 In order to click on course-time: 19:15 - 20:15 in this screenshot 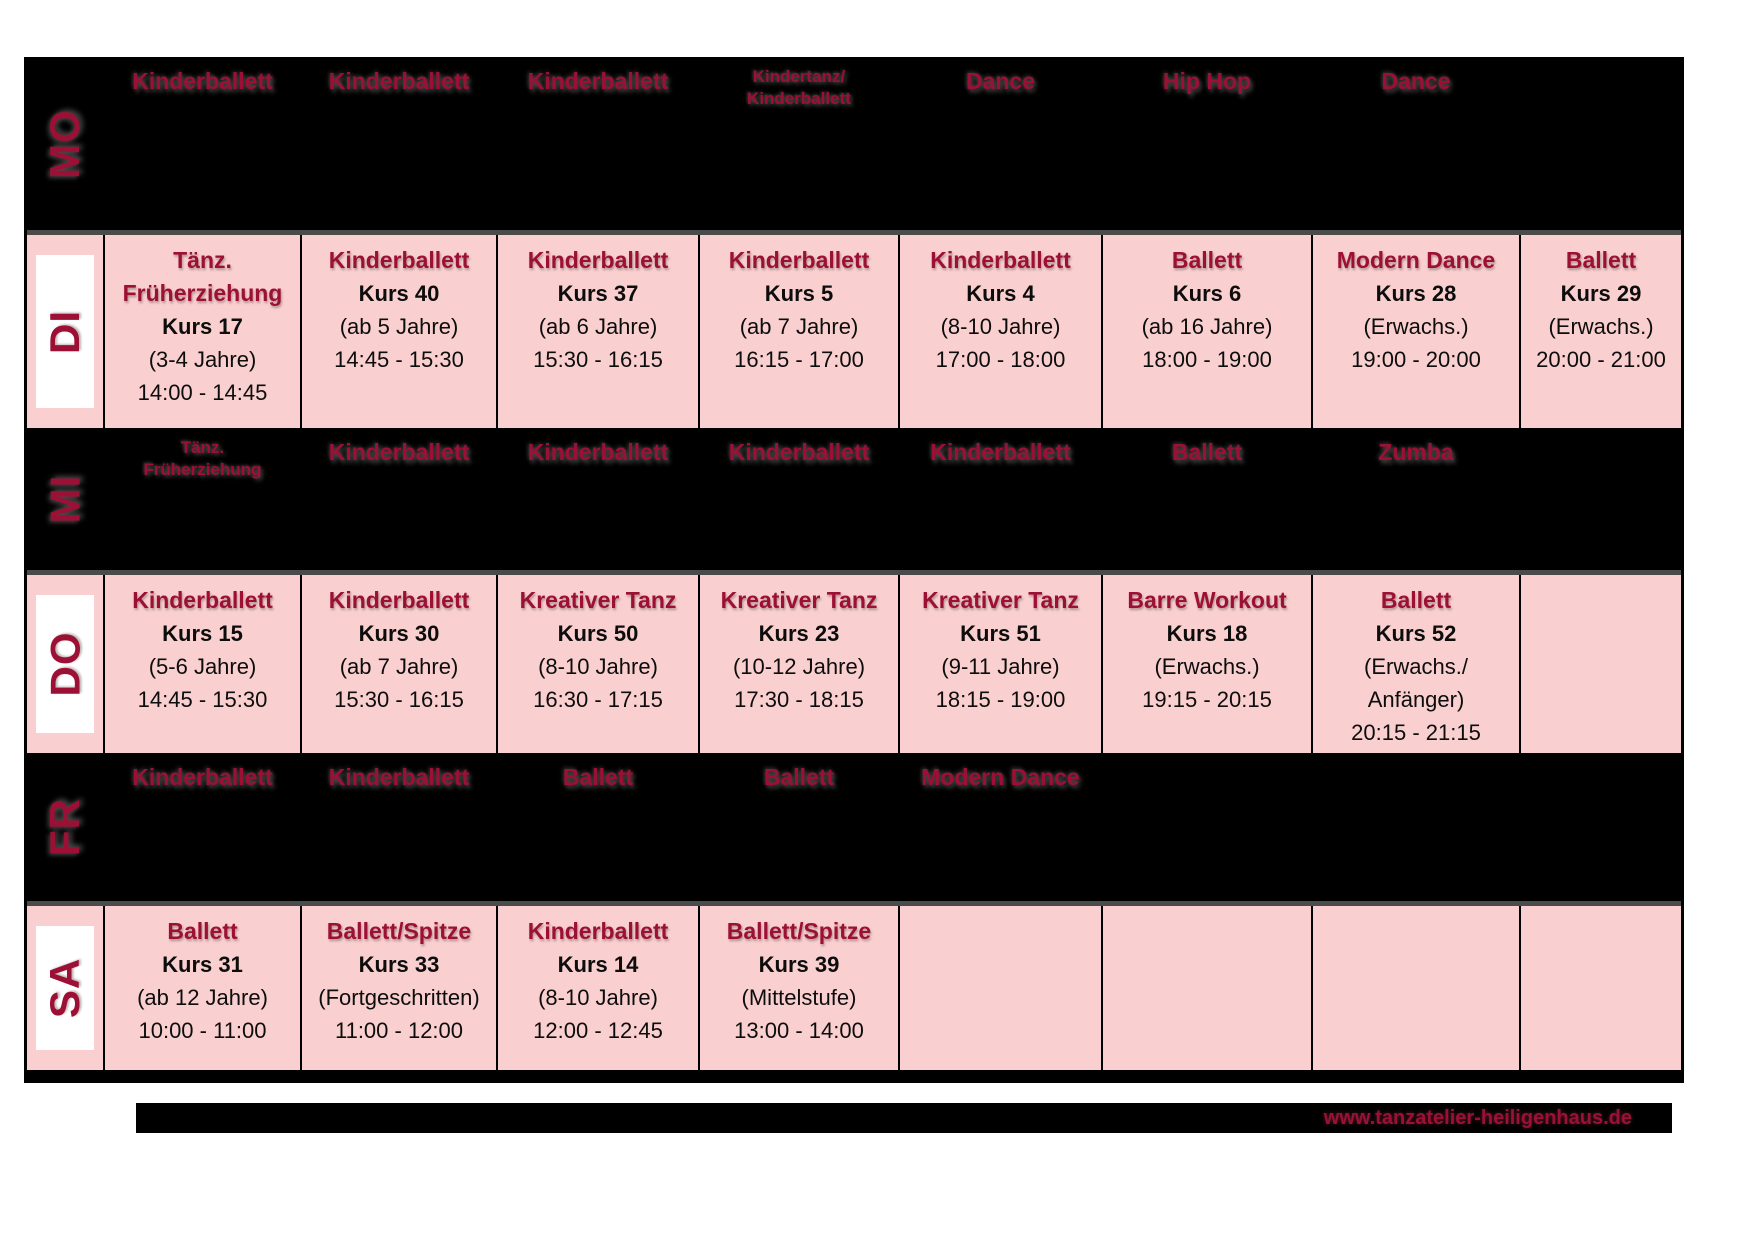, I will do `click(1207, 699)`.